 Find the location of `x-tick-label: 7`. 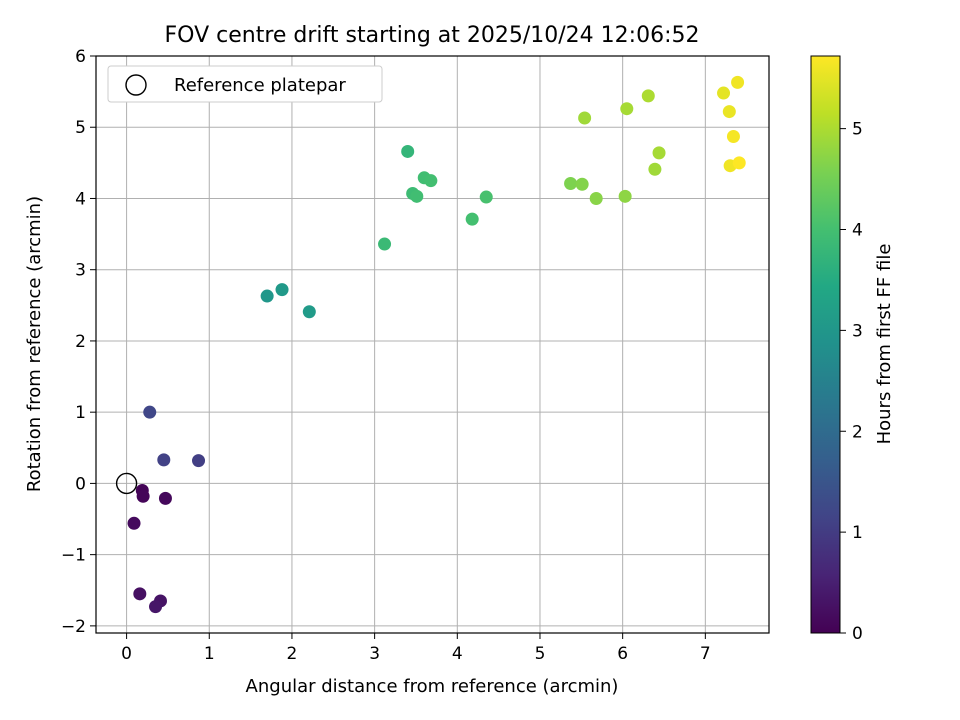

x-tick-label: 7 is located at coordinates (705, 654).